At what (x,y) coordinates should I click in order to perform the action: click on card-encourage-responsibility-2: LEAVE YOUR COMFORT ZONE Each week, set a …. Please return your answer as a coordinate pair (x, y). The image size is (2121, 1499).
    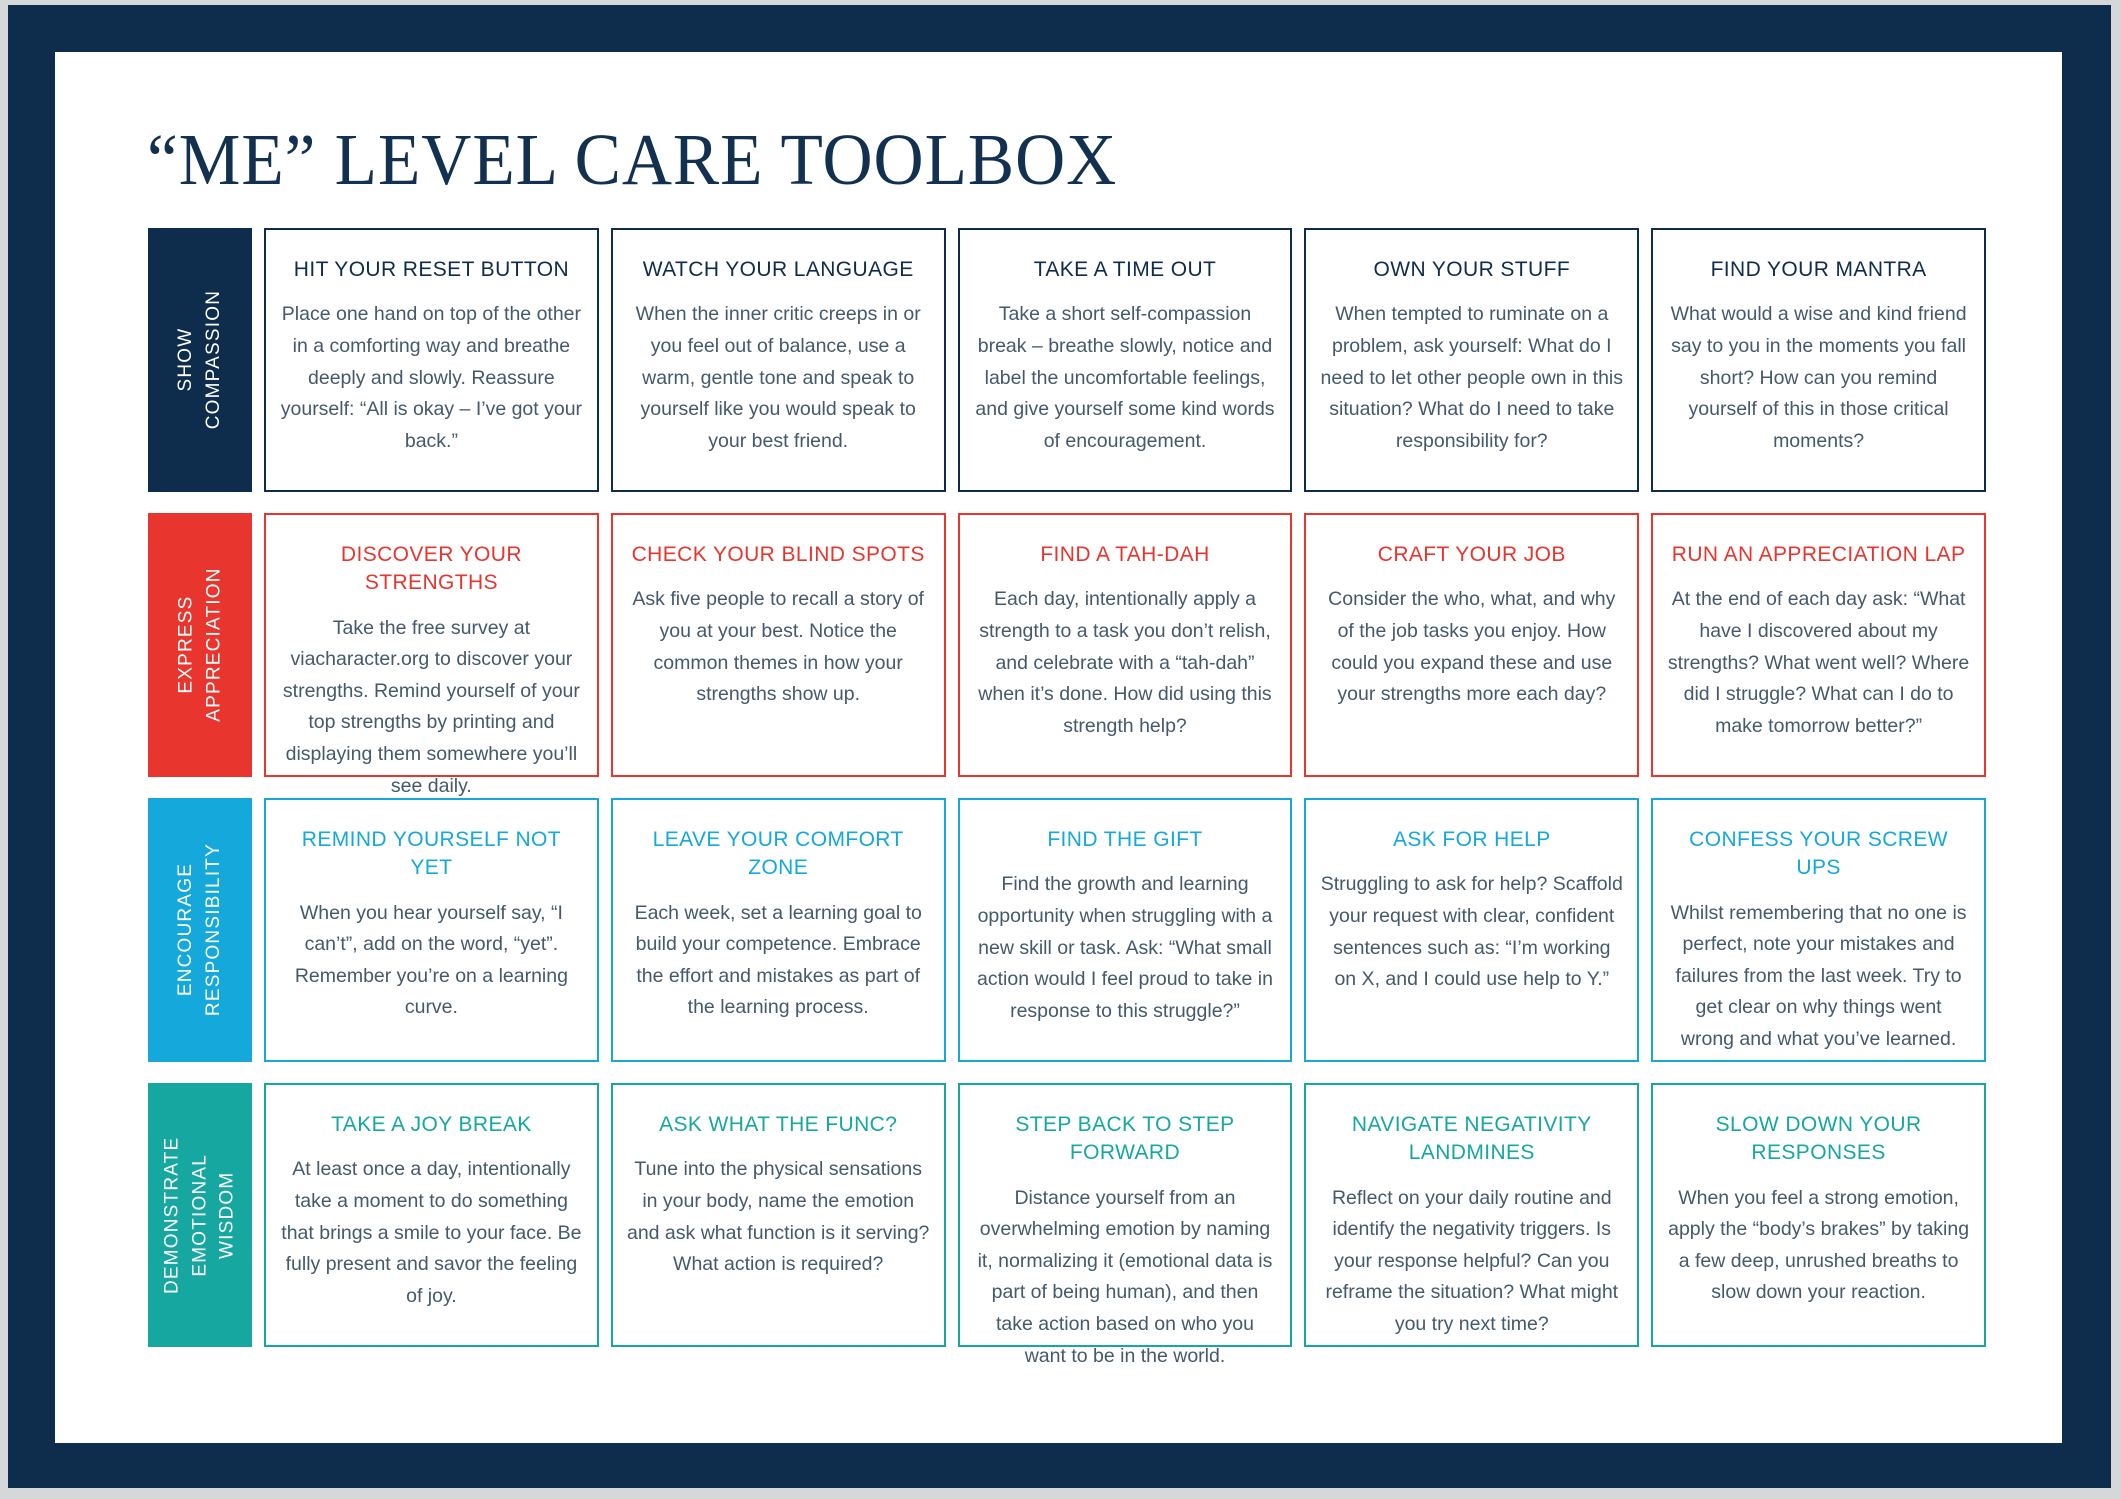
    Looking at the image, I should click on (778, 930).